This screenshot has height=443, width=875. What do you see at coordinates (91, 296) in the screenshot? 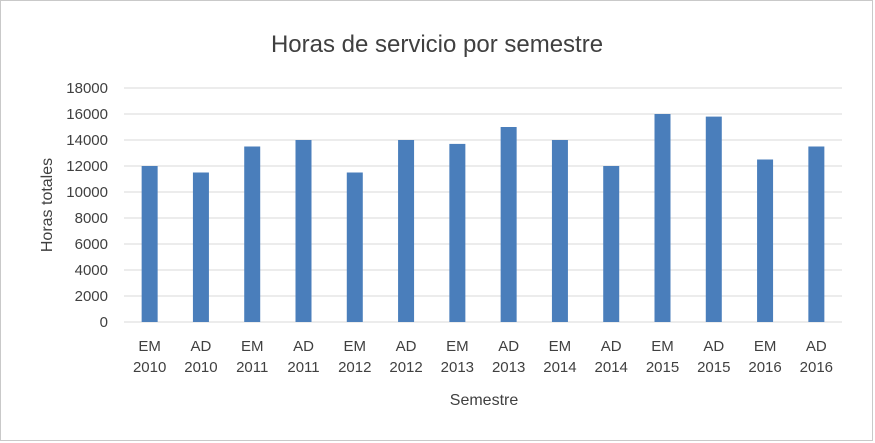
I see `y-tick-label: 2000` at bounding box center [91, 296].